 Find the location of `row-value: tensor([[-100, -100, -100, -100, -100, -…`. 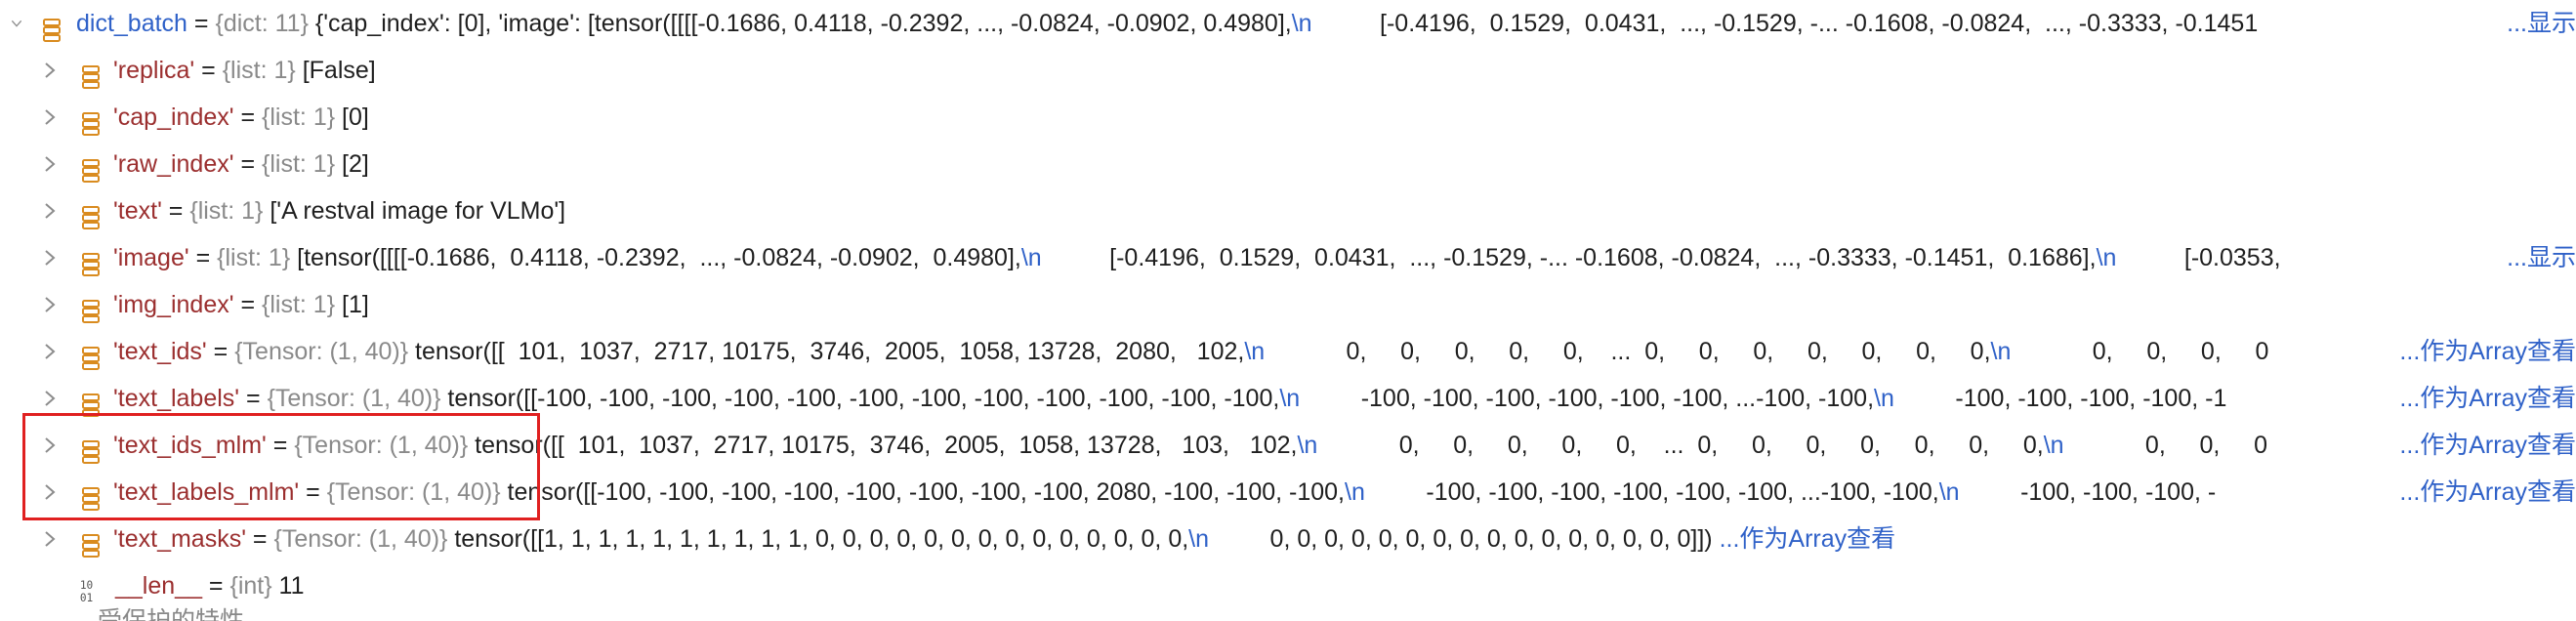

row-value: tensor([[-100, -100, -100, -100, -100, -… is located at coordinates (863, 398).